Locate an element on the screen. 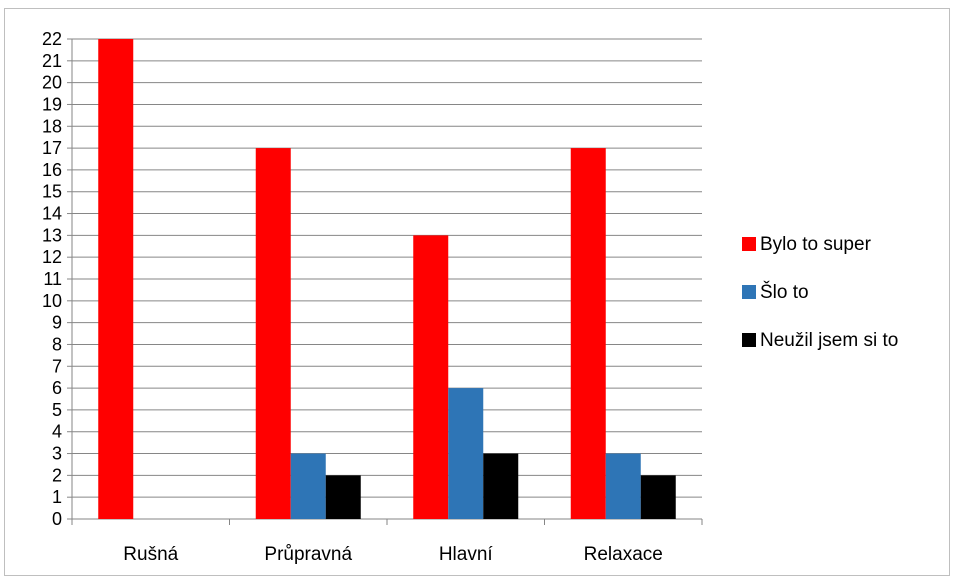 This screenshot has width=953, height=578. x-category-label: Průpravná is located at coordinates (308, 554).